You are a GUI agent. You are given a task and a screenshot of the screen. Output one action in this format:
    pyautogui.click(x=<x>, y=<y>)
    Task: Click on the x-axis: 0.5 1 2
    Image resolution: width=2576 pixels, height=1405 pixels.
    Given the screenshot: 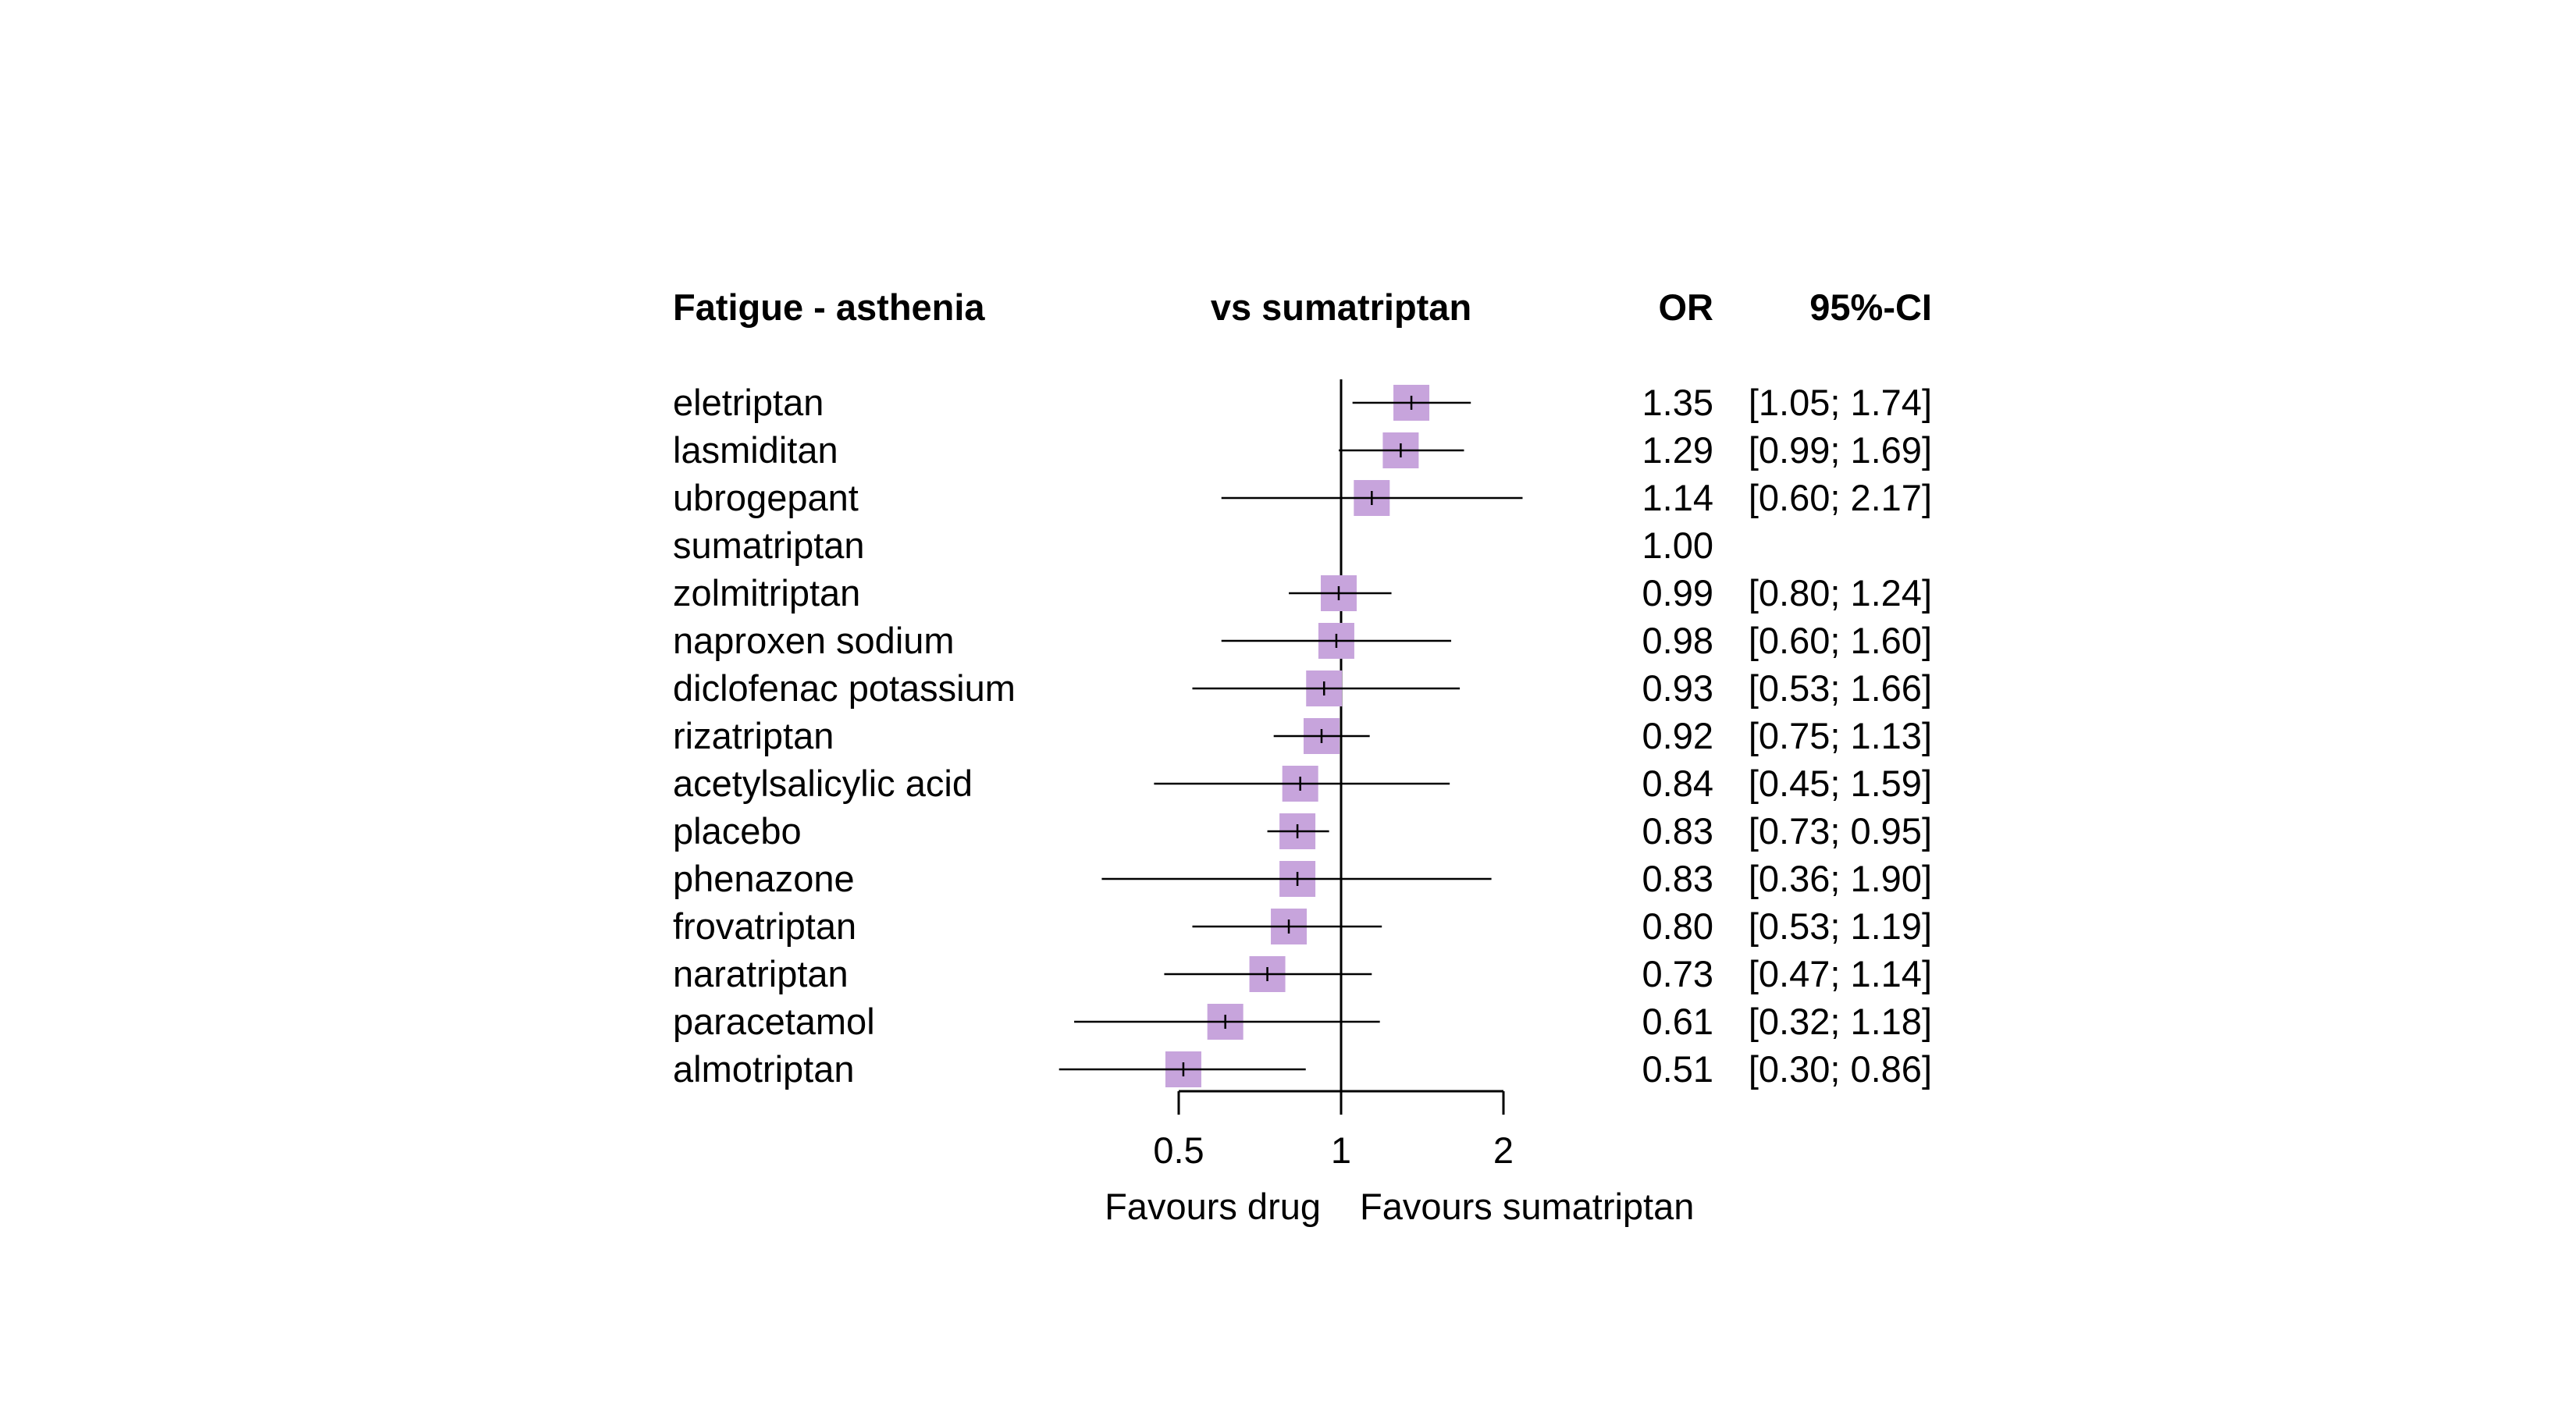 What is the action you would take?
    pyautogui.click(x=1333, y=1131)
    